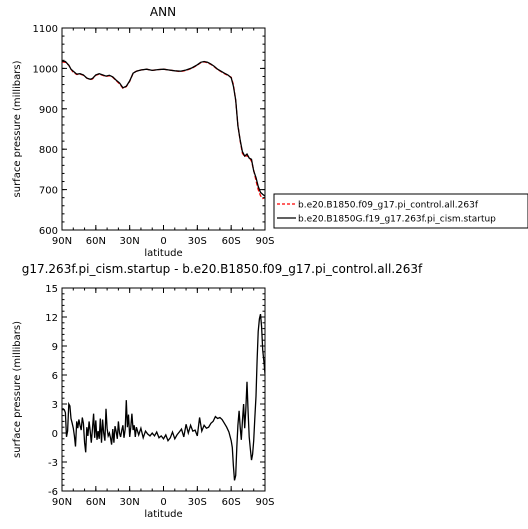 The width and height of the screenshot is (528, 529). I want to click on plot-frame, so click(163, 129).